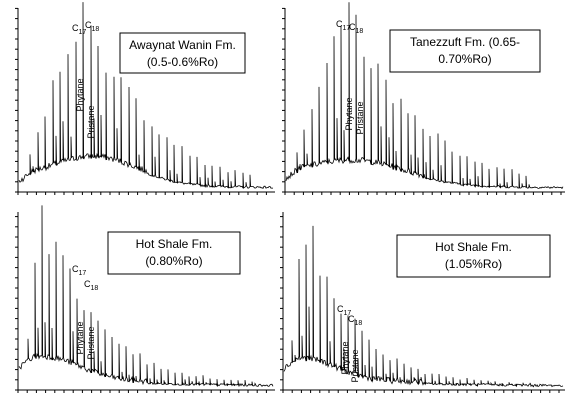  What do you see at coordinates (464, 59) in the screenshot?
I see `panel-label: 0.70%Ro)` at bounding box center [464, 59].